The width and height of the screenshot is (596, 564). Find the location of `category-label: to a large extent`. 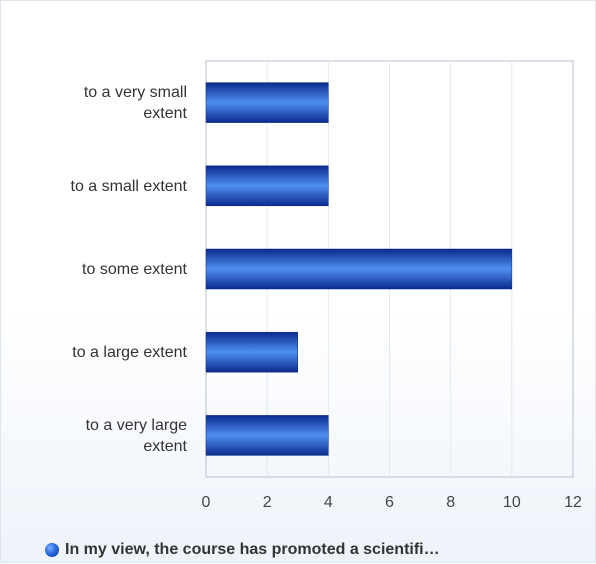

category-label: to a large extent is located at coordinates (129, 352).